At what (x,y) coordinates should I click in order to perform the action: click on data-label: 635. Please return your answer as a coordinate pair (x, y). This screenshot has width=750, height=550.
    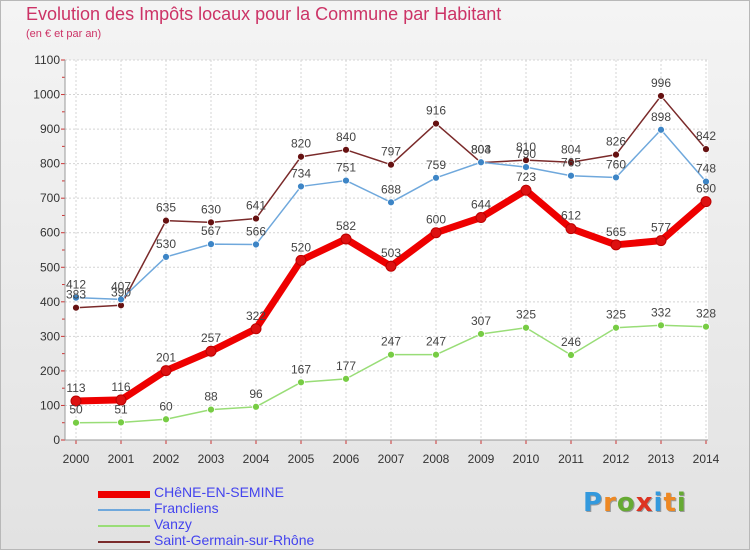
    Looking at the image, I should click on (166, 208).